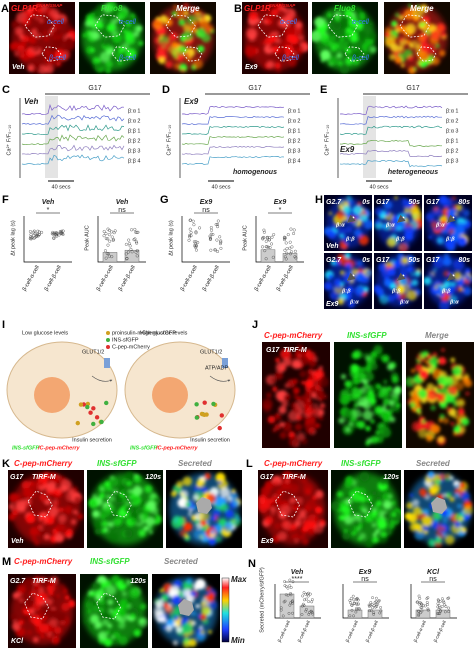 The height and width of the screenshot is (651, 474). I want to click on label: G17, so click(433, 260).